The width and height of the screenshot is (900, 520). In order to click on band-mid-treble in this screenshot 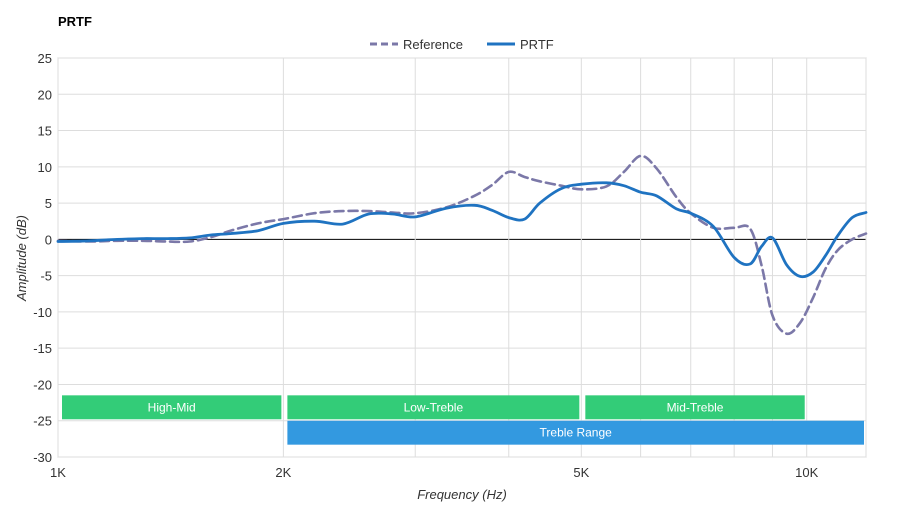, I will do `click(695, 407)`.